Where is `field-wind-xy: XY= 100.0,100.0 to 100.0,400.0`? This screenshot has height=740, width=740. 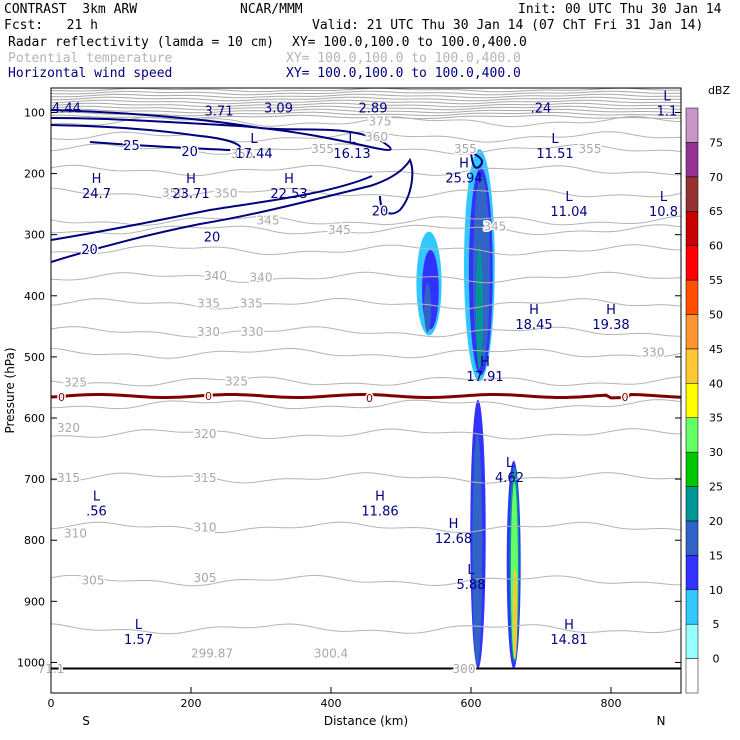 field-wind-xy: XY= 100.0,100.0 to 100.0,400.0 is located at coordinates (403, 73).